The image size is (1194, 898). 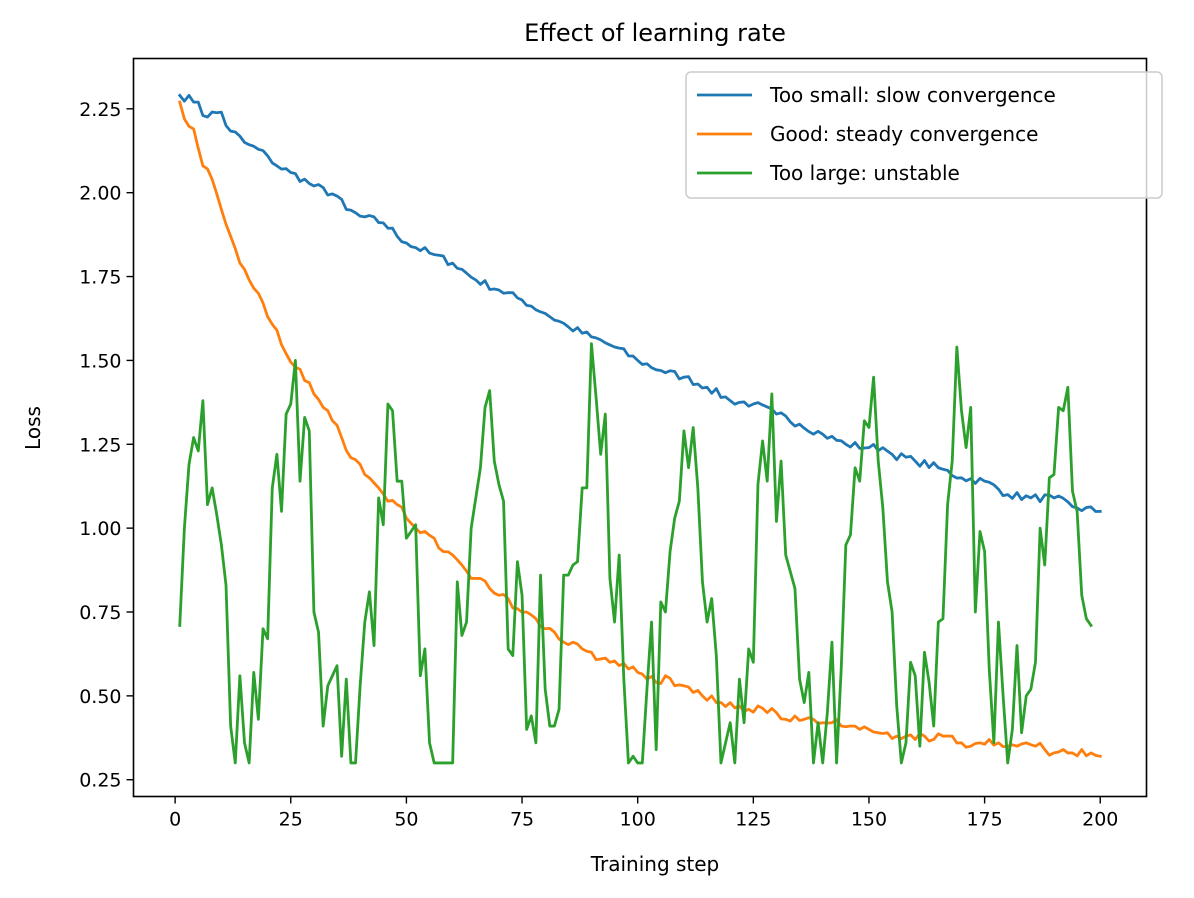 What do you see at coordinates (406, 820) in the screenshot?
I see `x-tick-label: 50` at bounding box center [406, 820].